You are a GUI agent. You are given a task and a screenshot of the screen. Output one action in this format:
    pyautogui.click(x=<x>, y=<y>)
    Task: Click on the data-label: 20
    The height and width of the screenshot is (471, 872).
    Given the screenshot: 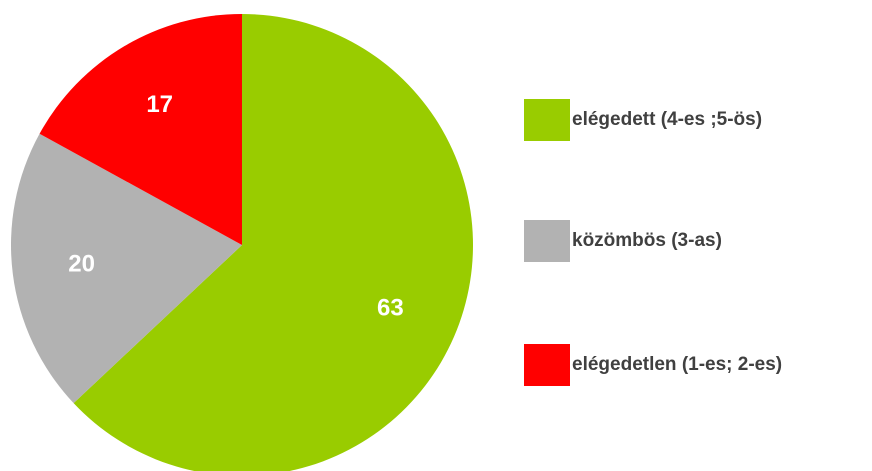 What is the action you would take?
    pyautogui.click(x=81, y=264)
    